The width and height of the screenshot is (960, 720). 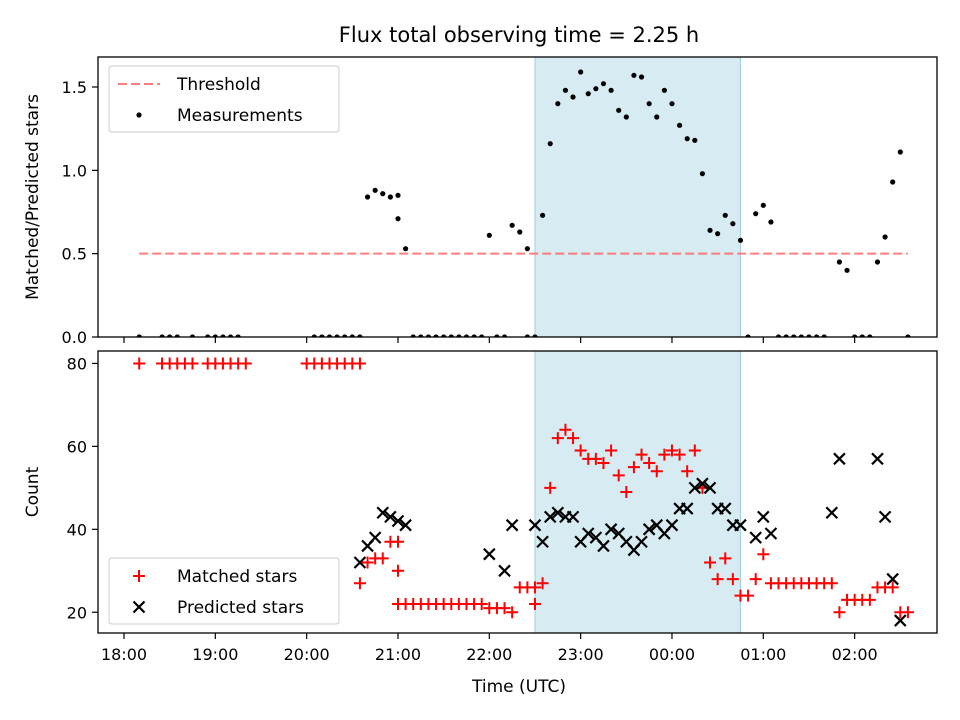 I want to click on x-tick-label: 23:00, so click(x=581, y=654).